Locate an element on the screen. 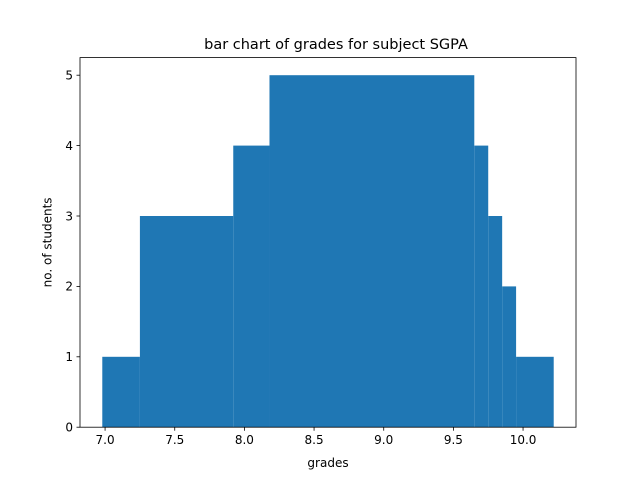 The height and width of the screenshot is (480, 640). x-tick-label: 9.5 is located at coordinates (453, 440).